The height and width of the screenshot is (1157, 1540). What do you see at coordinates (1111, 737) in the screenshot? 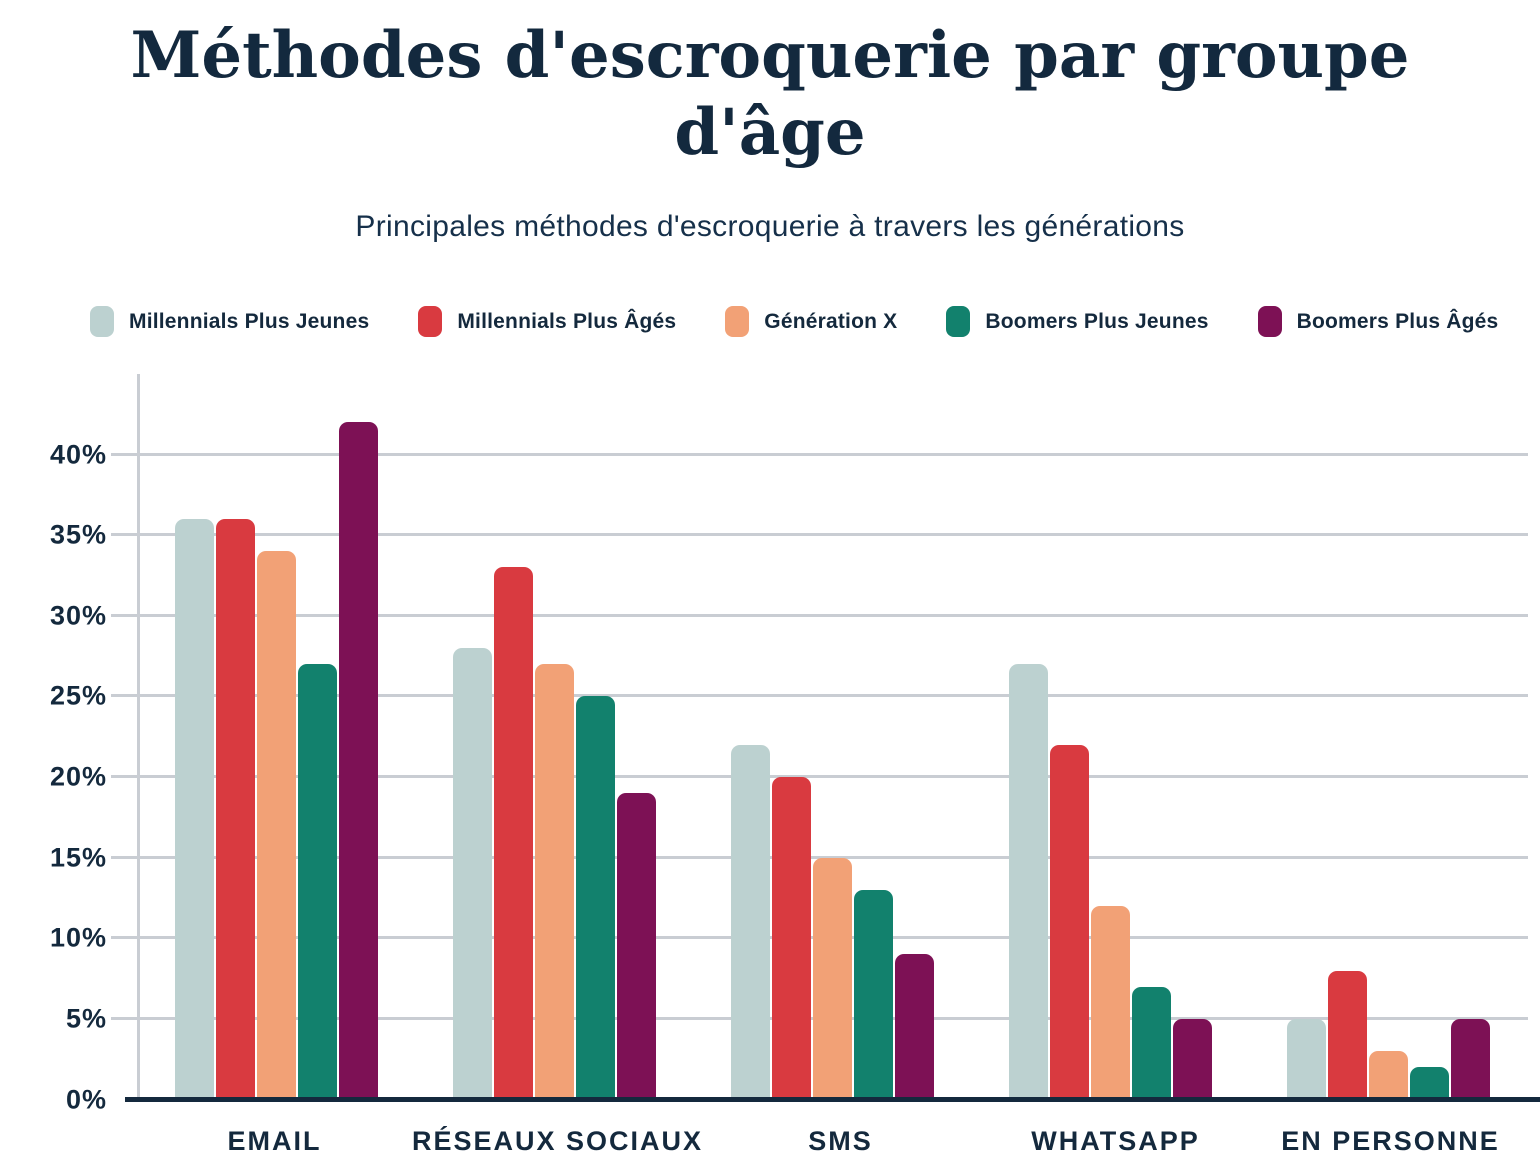
I see `bar-group-whatsapp` at bounding box center [1111, 737].